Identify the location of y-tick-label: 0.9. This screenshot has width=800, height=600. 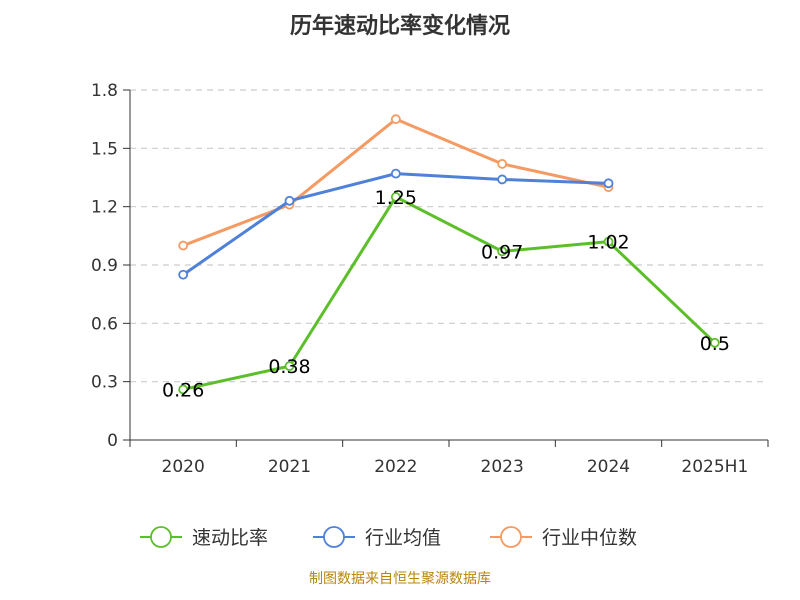
(104, 266).